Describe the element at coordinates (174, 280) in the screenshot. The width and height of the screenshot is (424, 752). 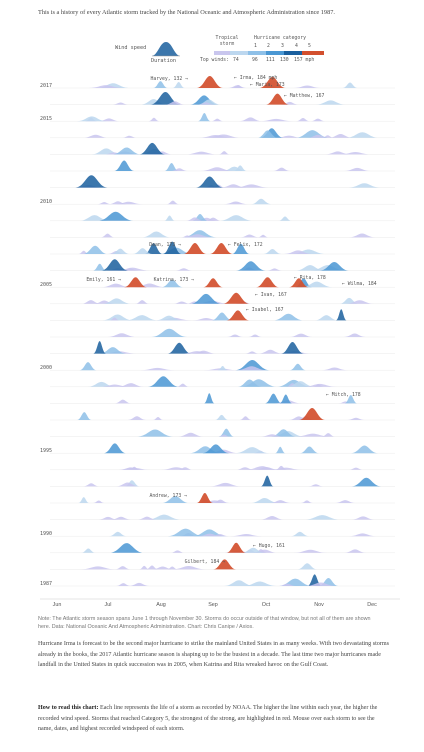
I see `storm-annotation: Katrina, 173 →` at that location.